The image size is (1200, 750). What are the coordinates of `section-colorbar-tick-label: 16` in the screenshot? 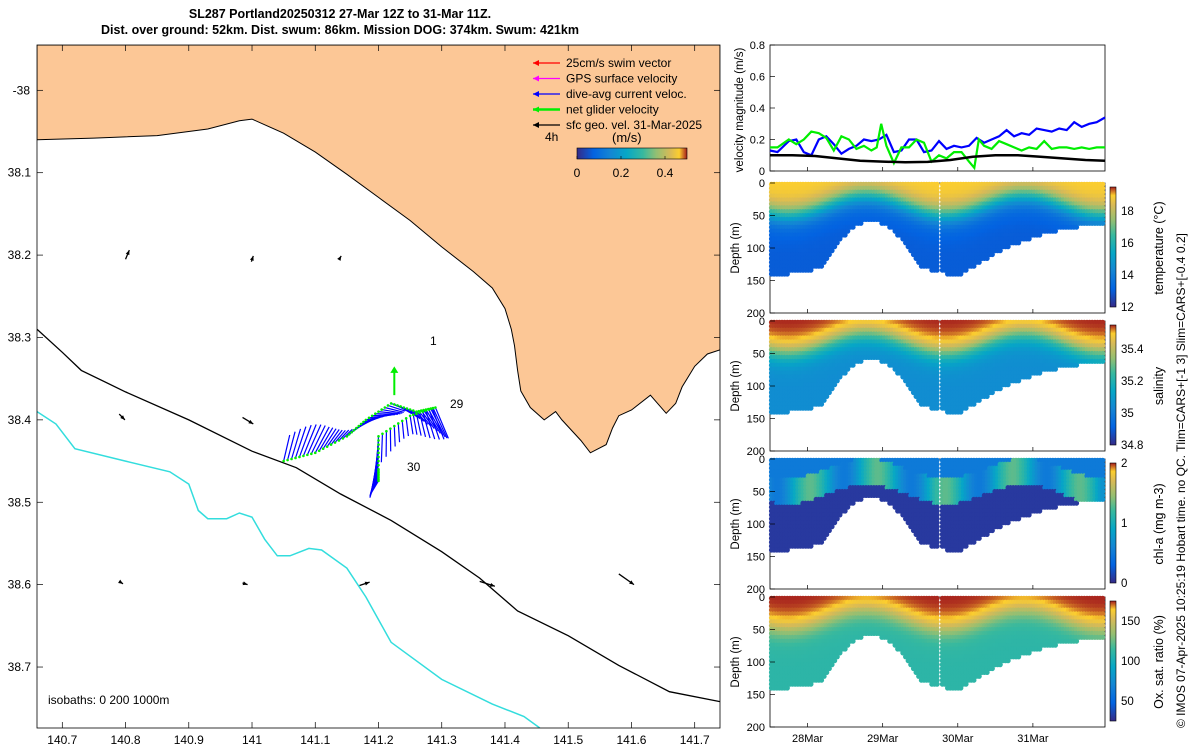 It's located at (1127, 244).